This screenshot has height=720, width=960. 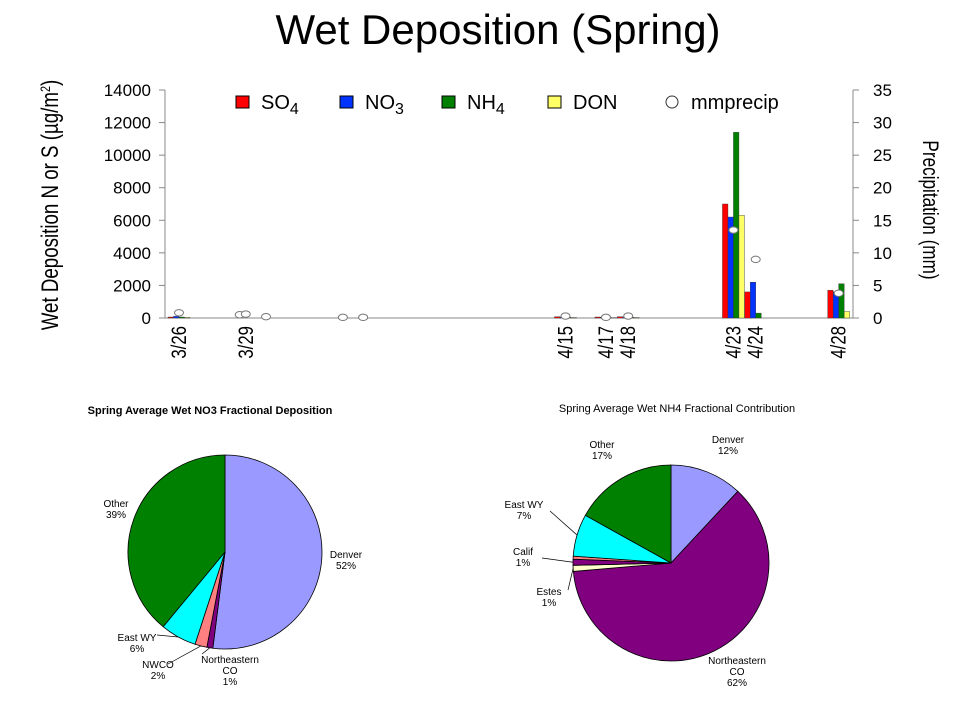 What do you see at coordinates (132, 220) in the screenshot?
I see `y-tick-label-left: 6000` at bounding box center [132, 220].